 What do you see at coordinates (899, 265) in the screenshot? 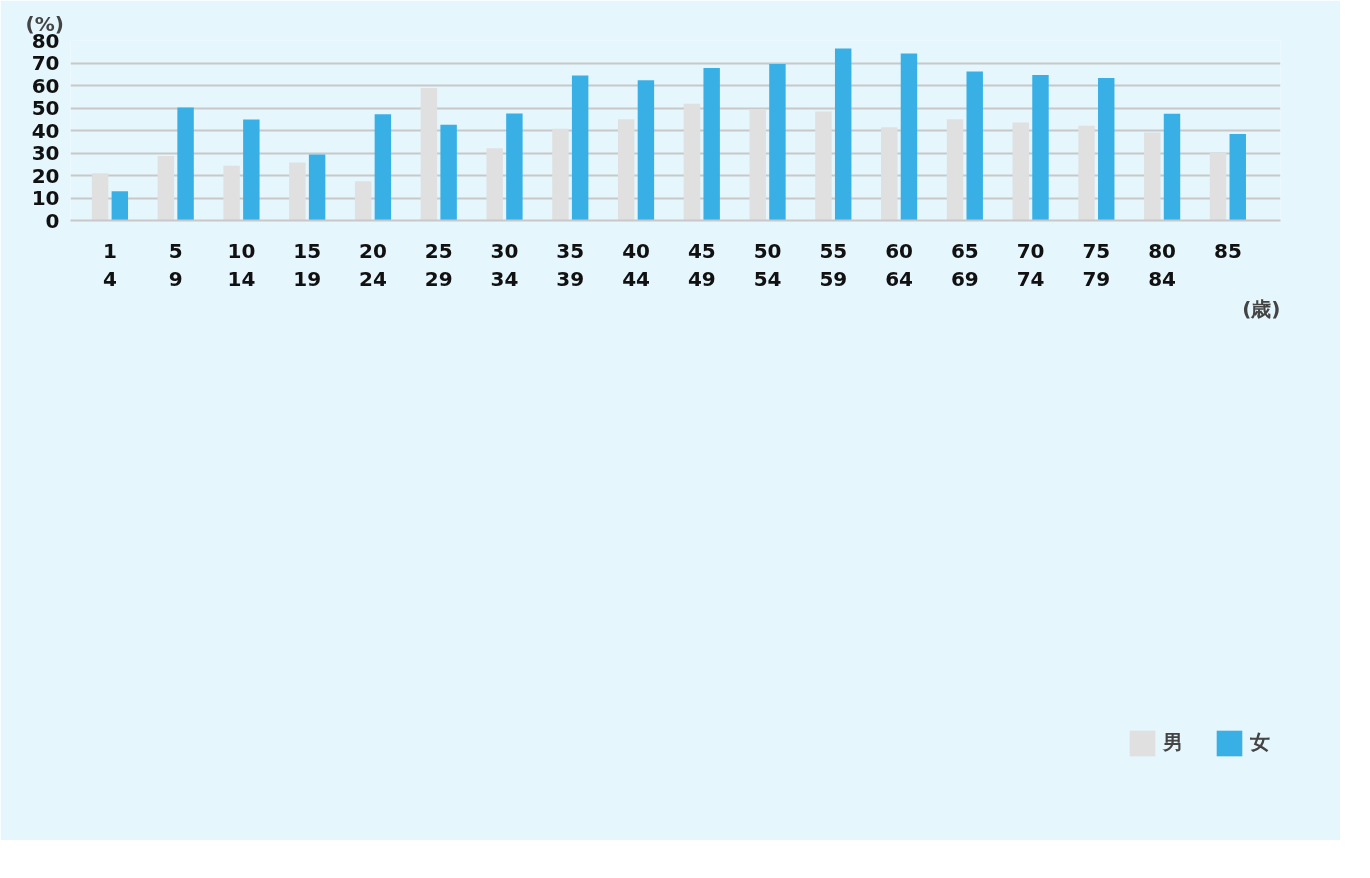
I see `x-tick-label: 60 64` at bounding box center [899, 265].